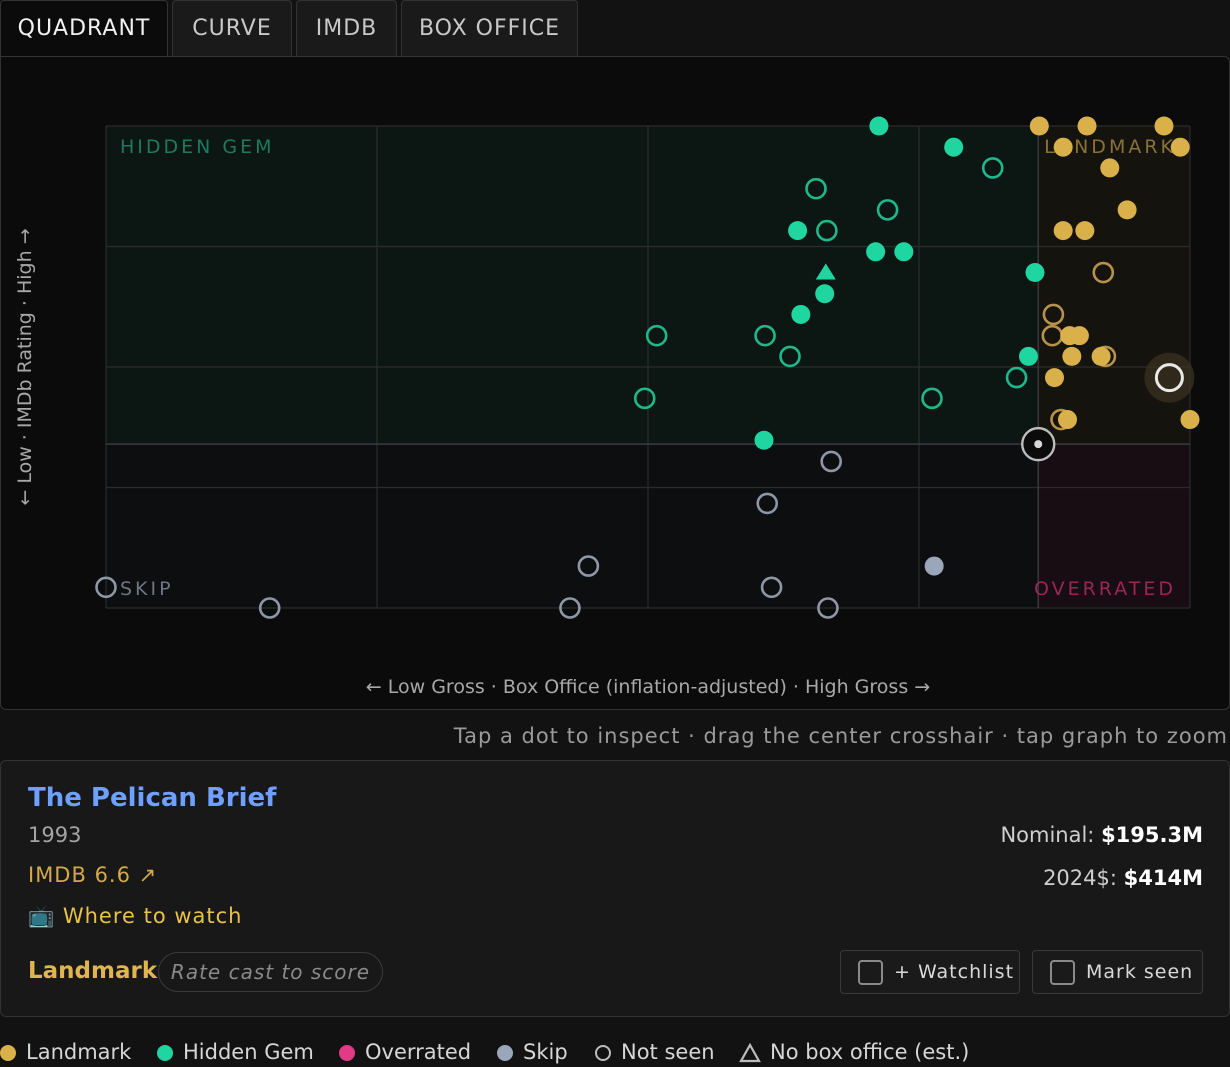 The height and width of the screenshot is (1067, 1230). What do you see at coordinates (870, 1052) in the screenshot?
I see `legend-label: No box office (est.)` at bounding box center [870, 1052].